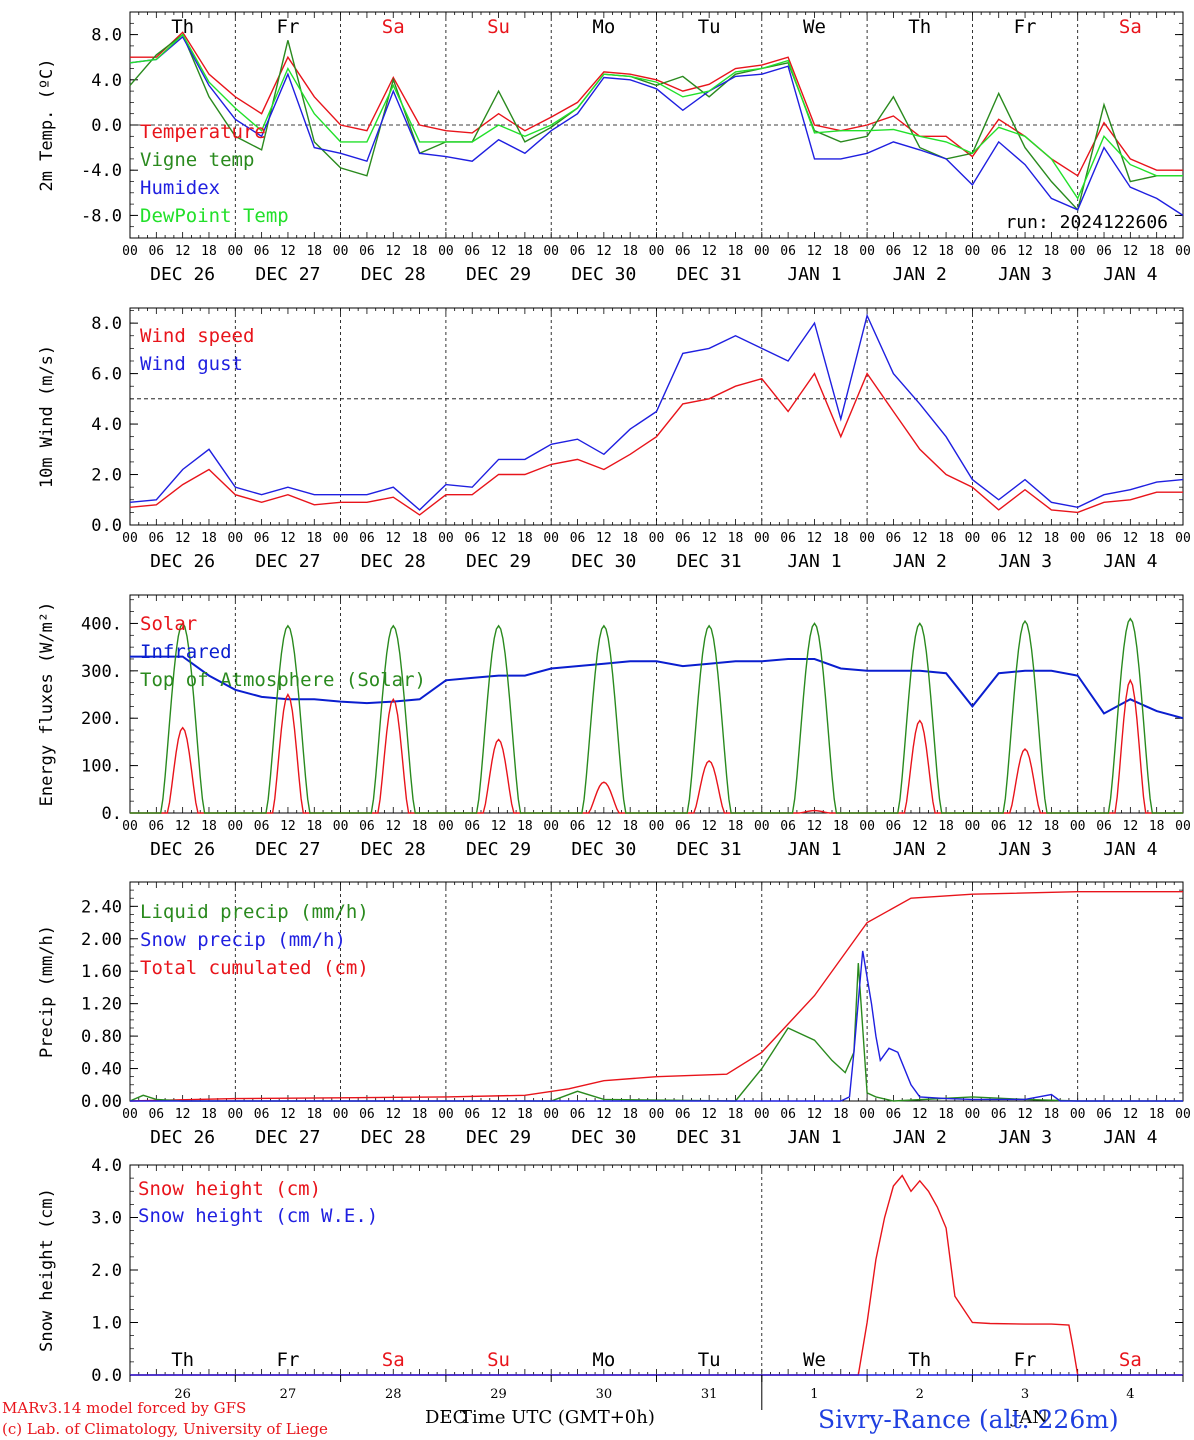  I want to click on bottom-date-number: 4, so click(1130, 1394).